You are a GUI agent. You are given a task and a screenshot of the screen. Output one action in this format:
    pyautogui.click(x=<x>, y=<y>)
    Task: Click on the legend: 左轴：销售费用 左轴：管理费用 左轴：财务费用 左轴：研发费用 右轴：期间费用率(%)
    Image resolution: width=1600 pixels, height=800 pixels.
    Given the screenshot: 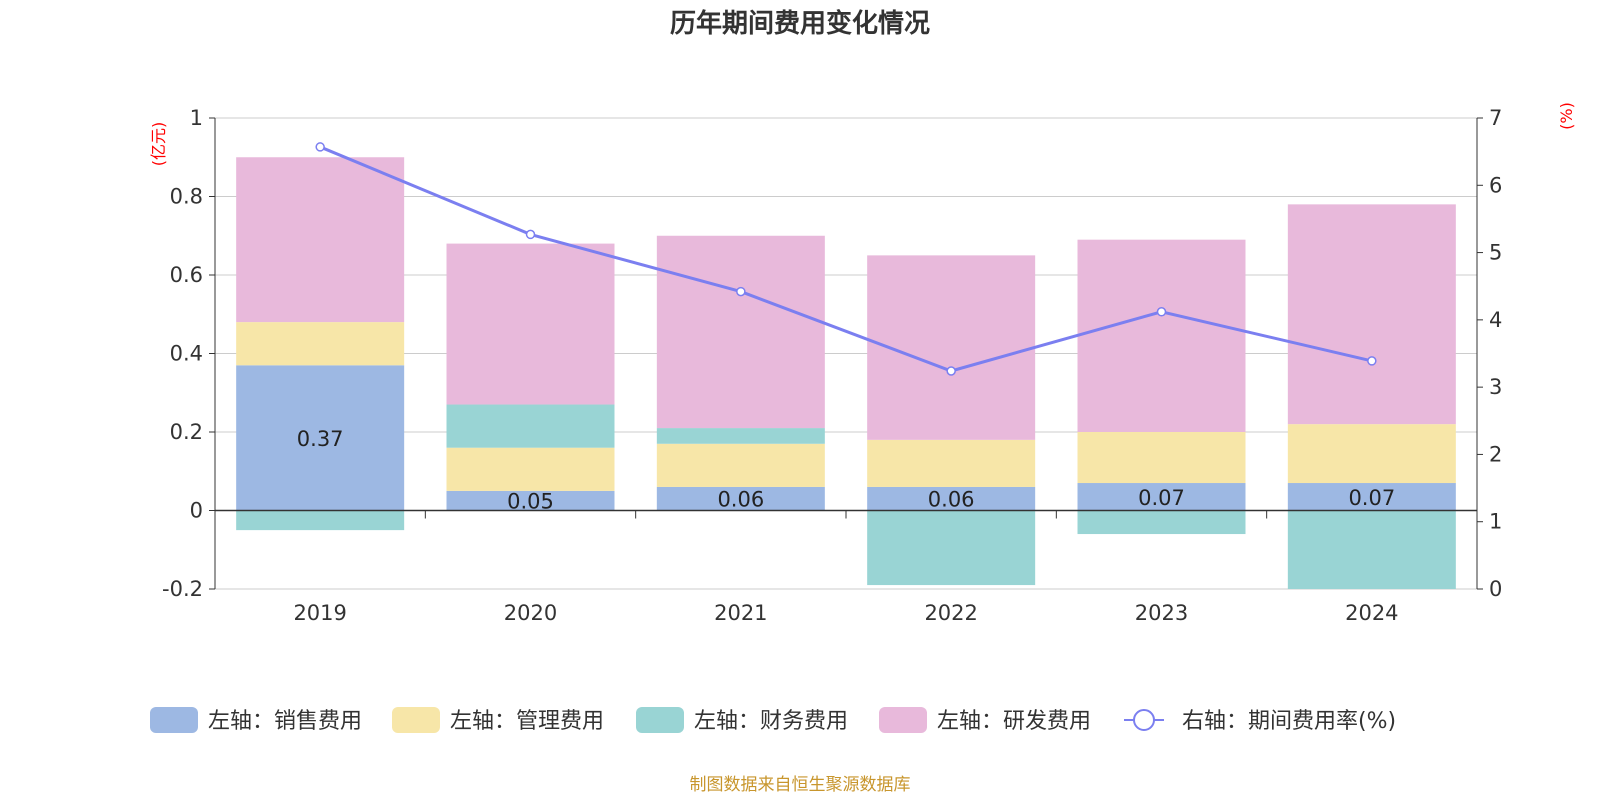 What is the action you would take?
    pyautogui.click(x=773, y=720)
    